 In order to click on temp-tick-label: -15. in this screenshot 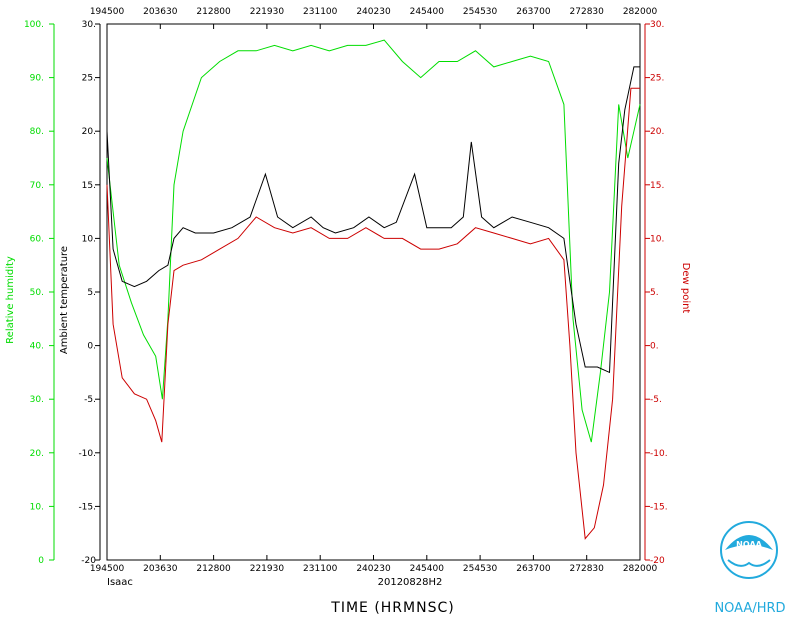, I will do `click(87, 507)`.